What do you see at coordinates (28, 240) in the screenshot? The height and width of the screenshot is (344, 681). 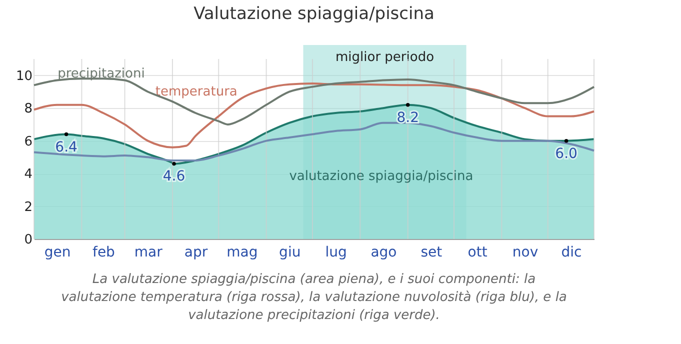 I see `y-tick-label: 0` at bounding box center [28, 240].